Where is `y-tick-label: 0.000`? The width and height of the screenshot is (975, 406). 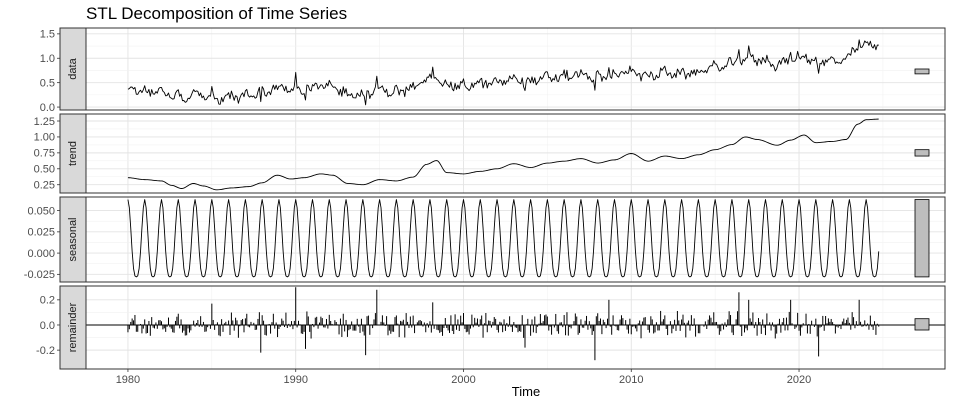
y-tick-label: 0.000 is located at coordinates (41, 254).